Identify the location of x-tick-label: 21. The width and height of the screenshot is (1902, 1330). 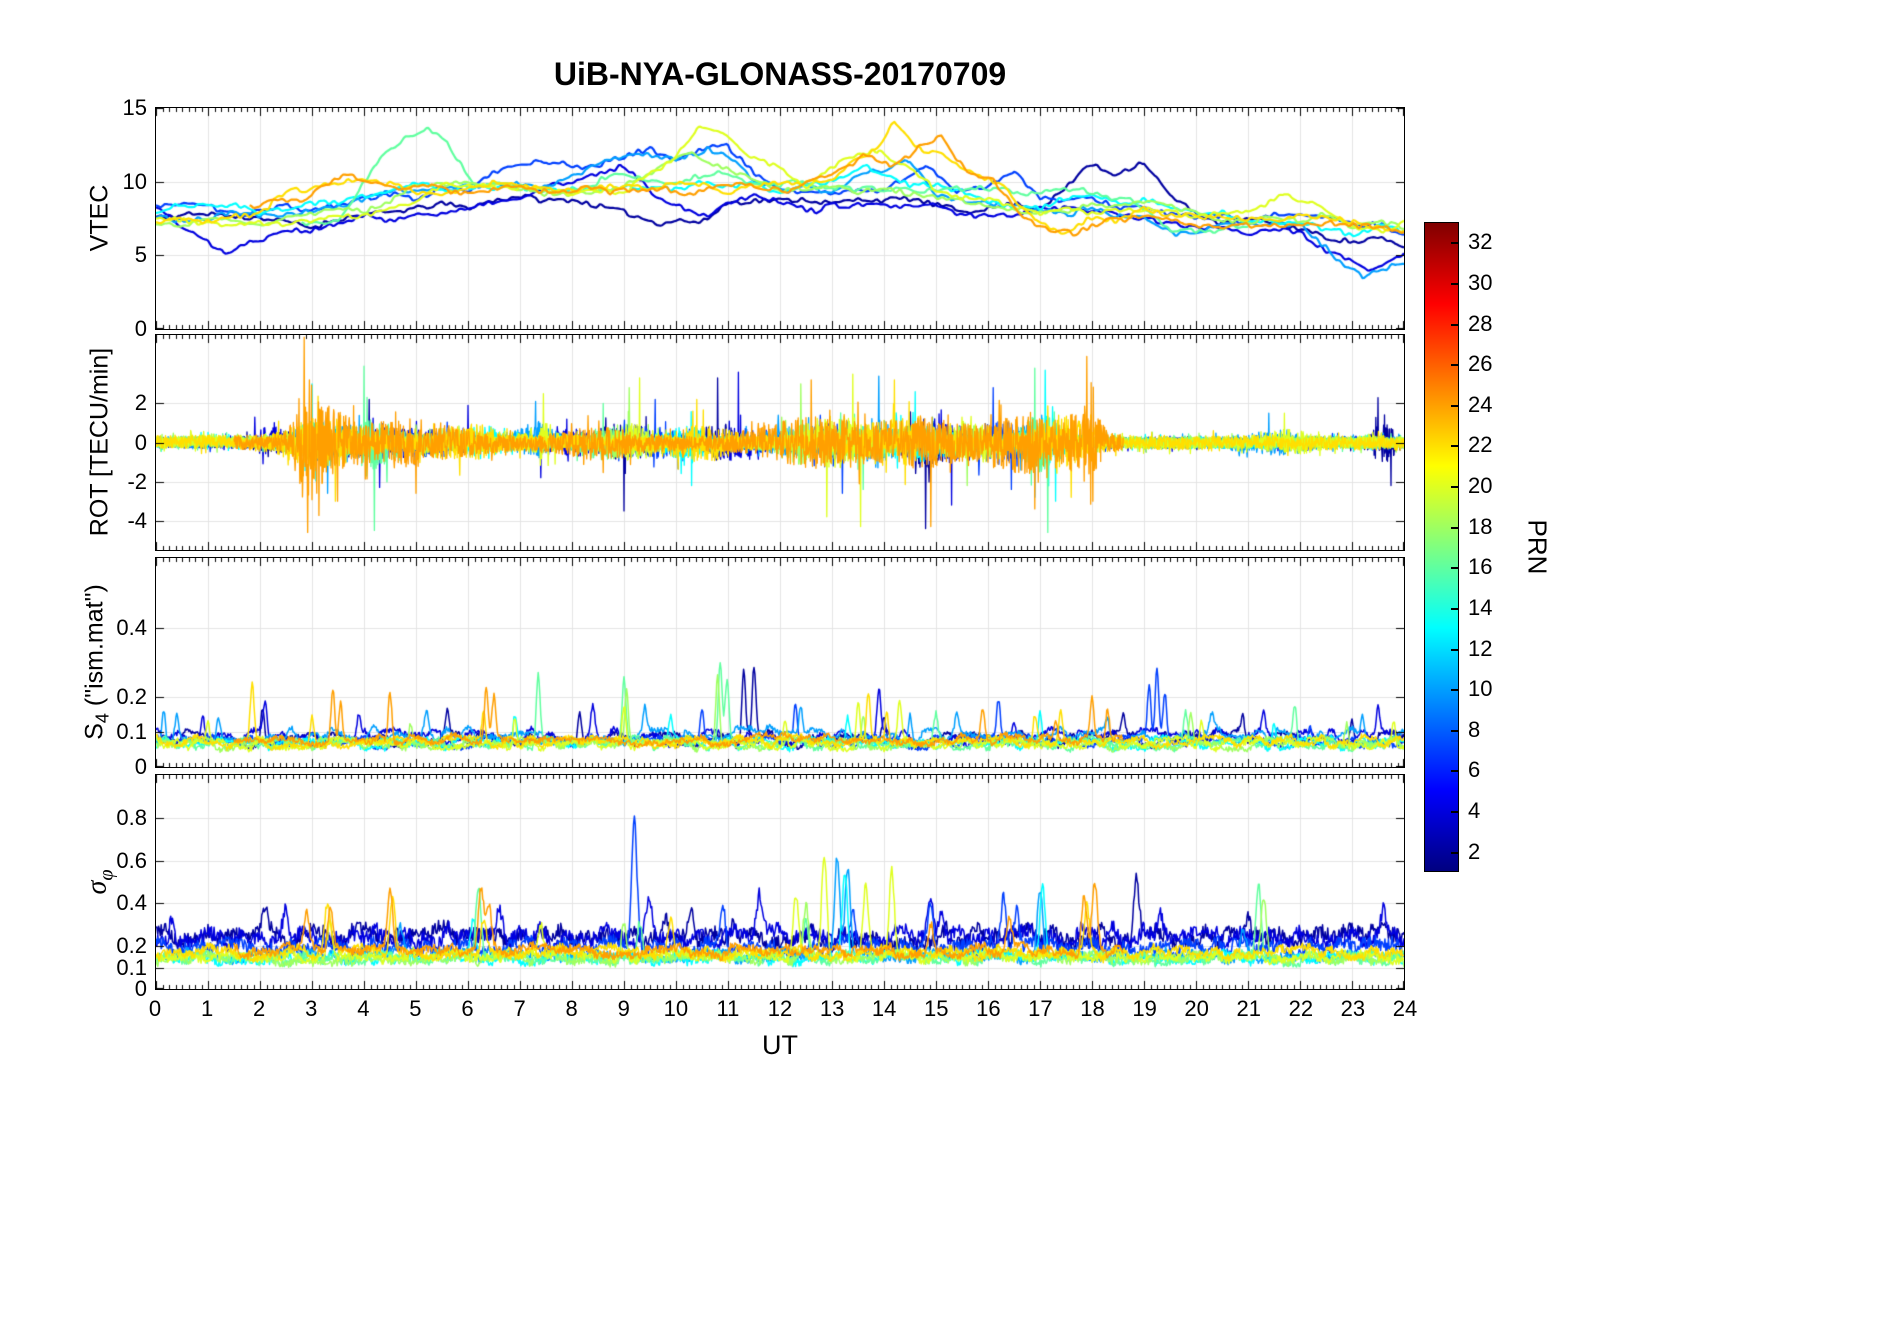
(1248, 1008).